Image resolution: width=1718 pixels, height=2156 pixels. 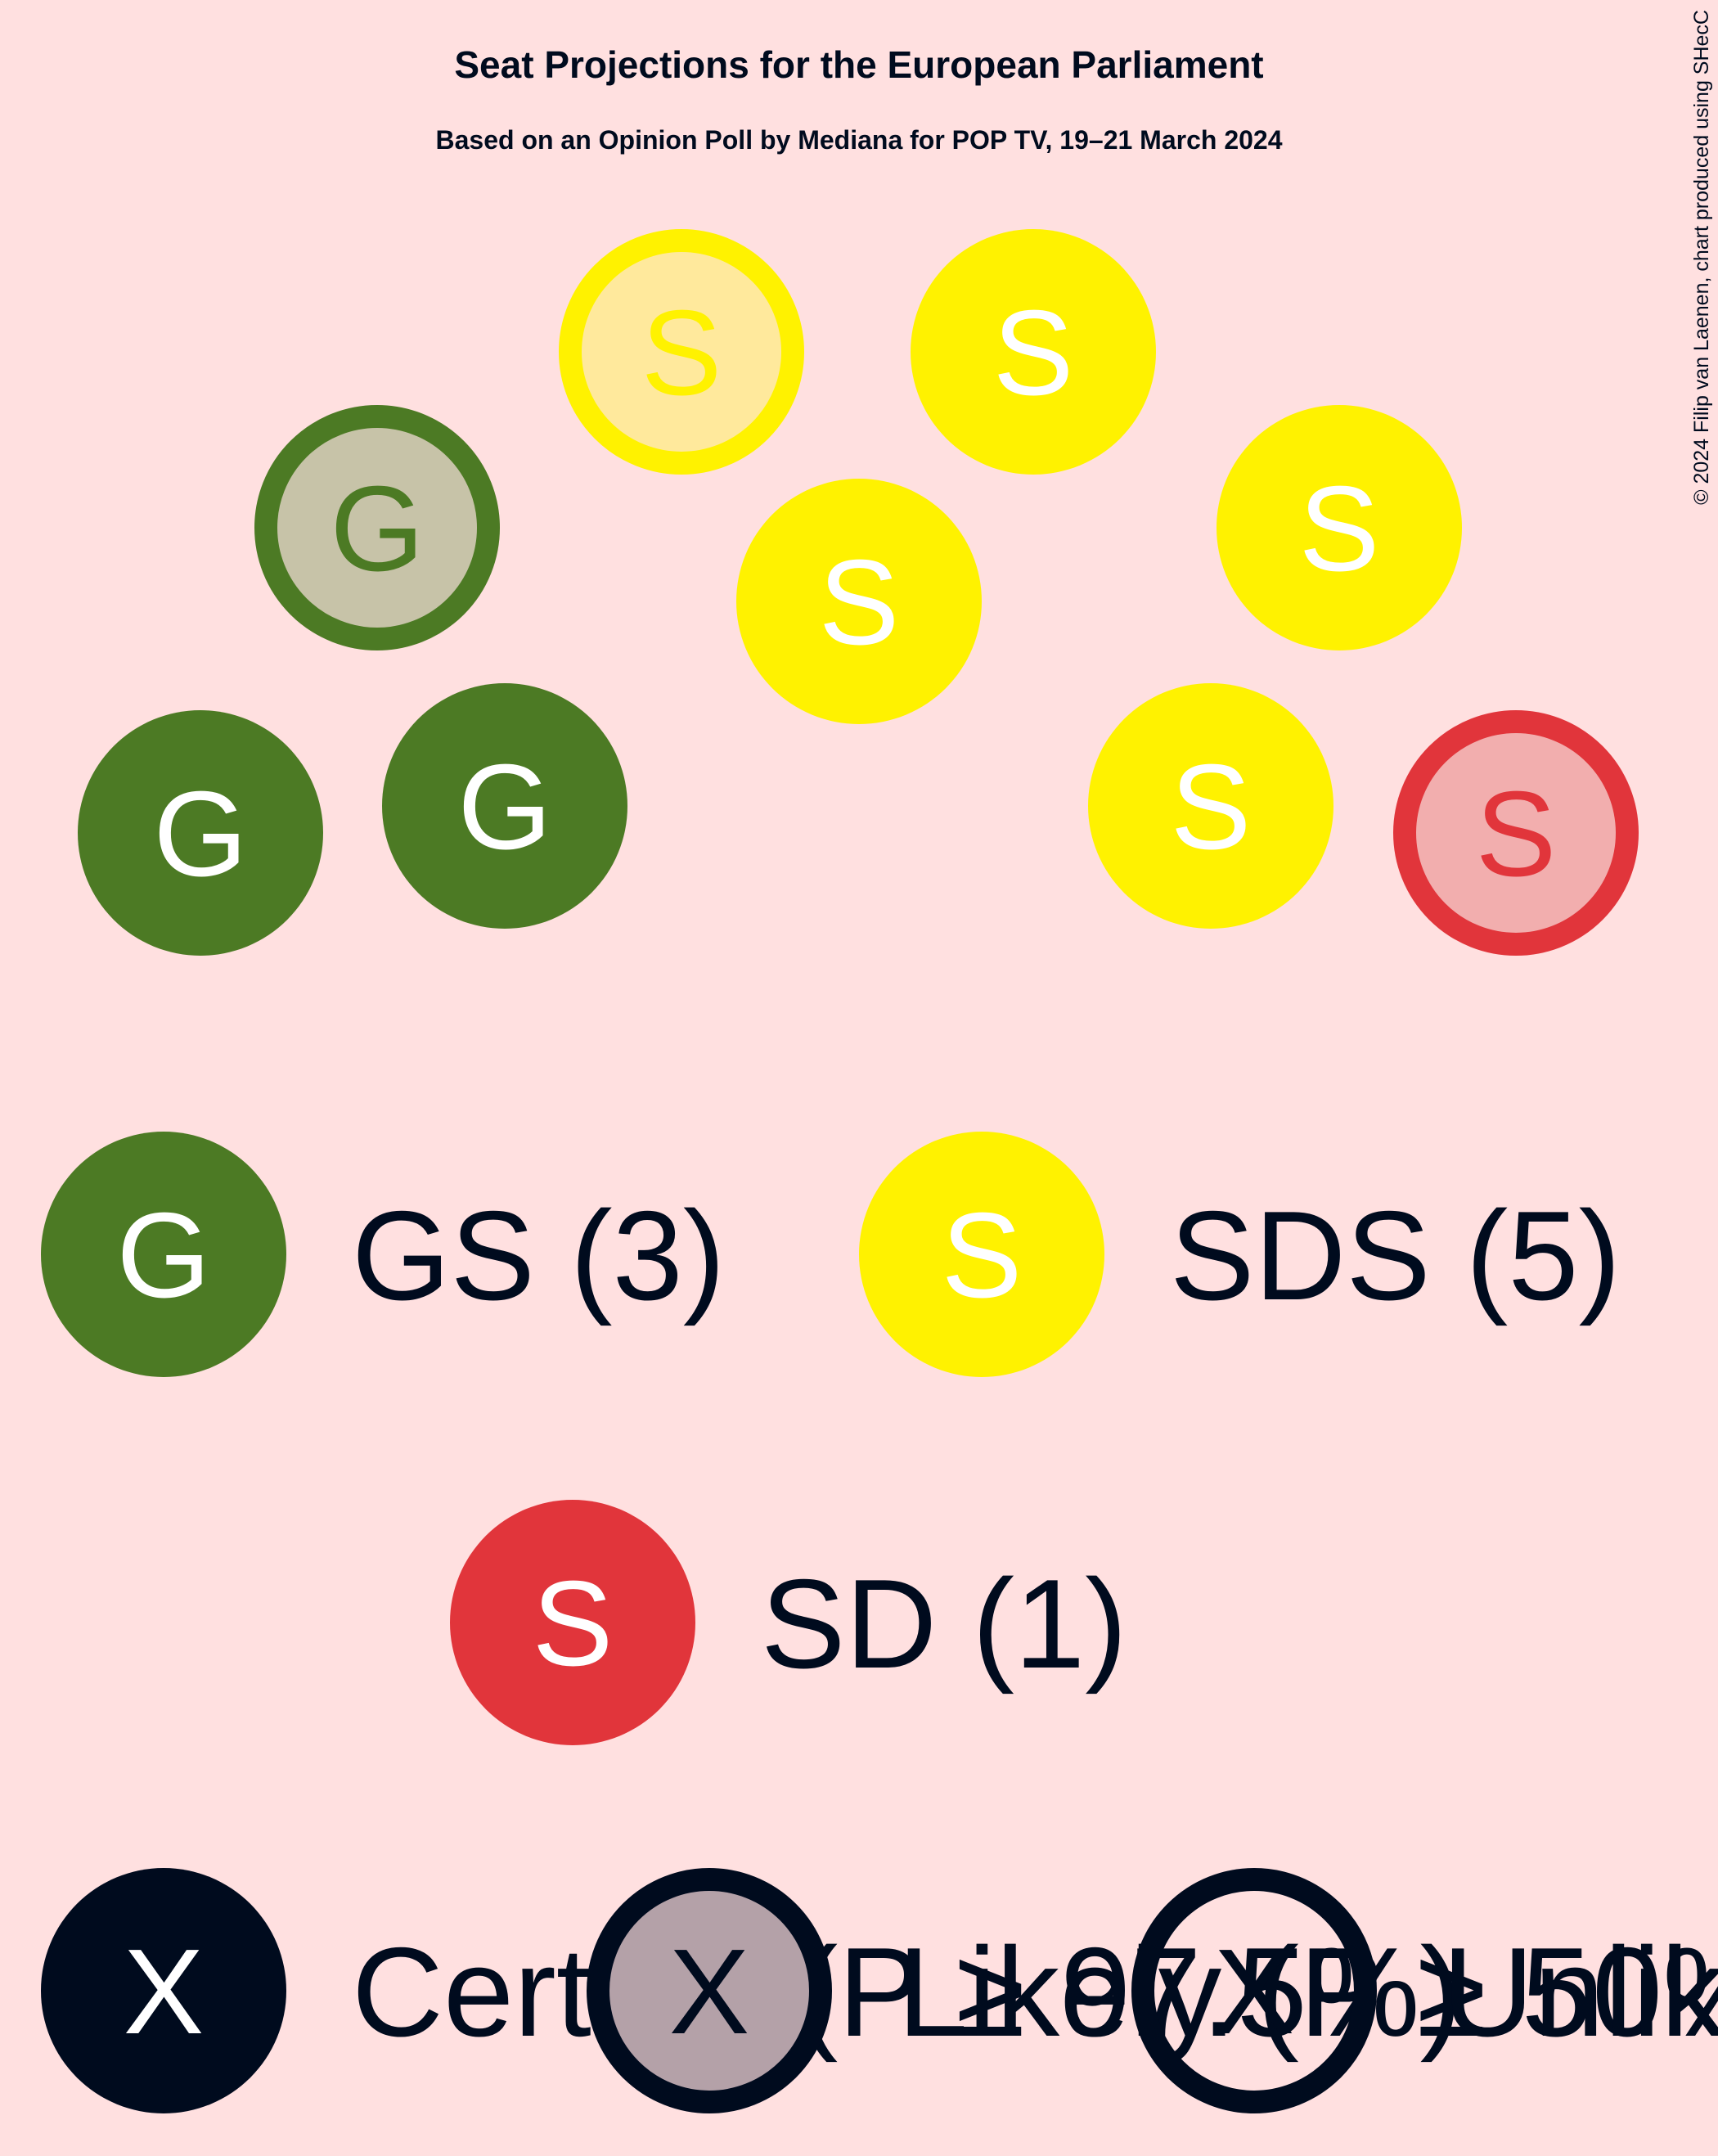 I want to click on legend-marker-sds: S, so click(x=982, y=1254).